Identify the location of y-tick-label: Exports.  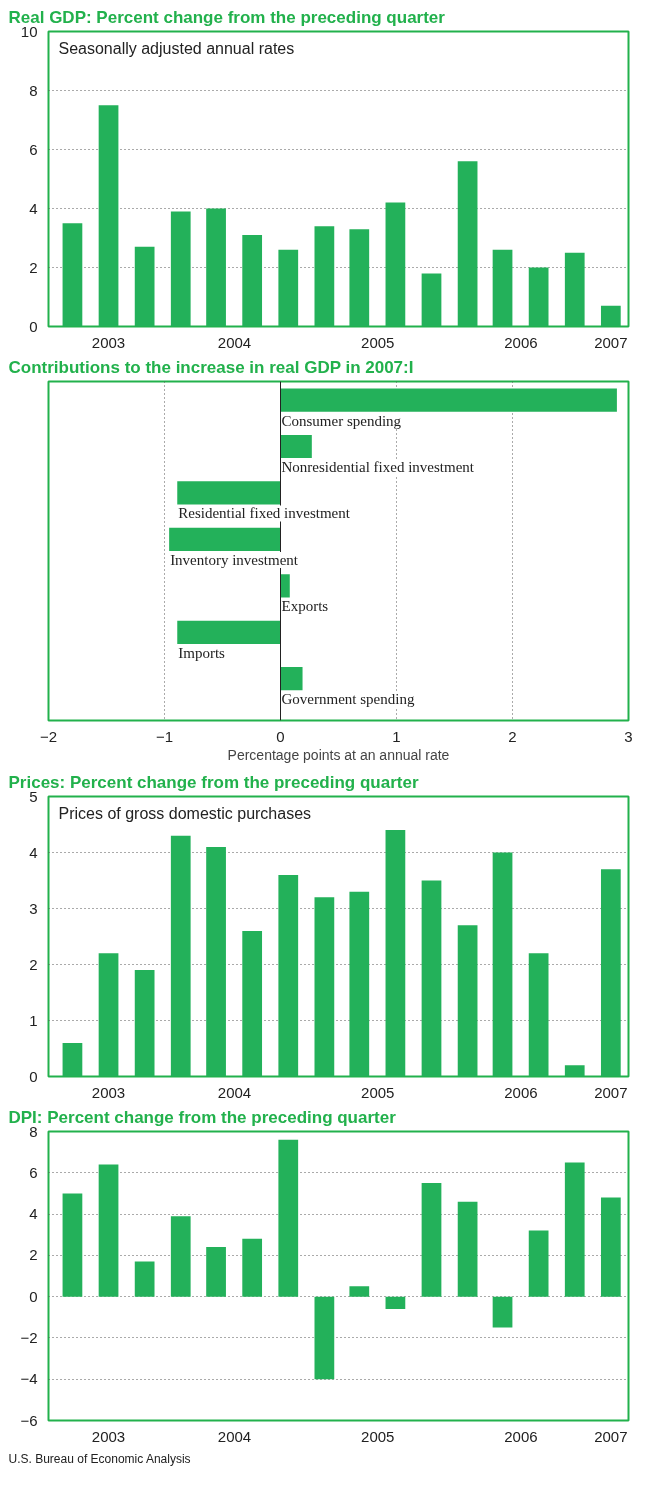
(305, 606).